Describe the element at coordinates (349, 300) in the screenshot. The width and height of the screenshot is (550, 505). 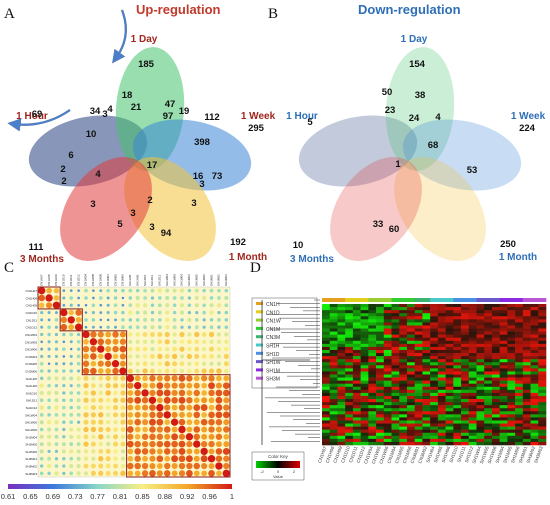
I see `column-group-bar` at that location.